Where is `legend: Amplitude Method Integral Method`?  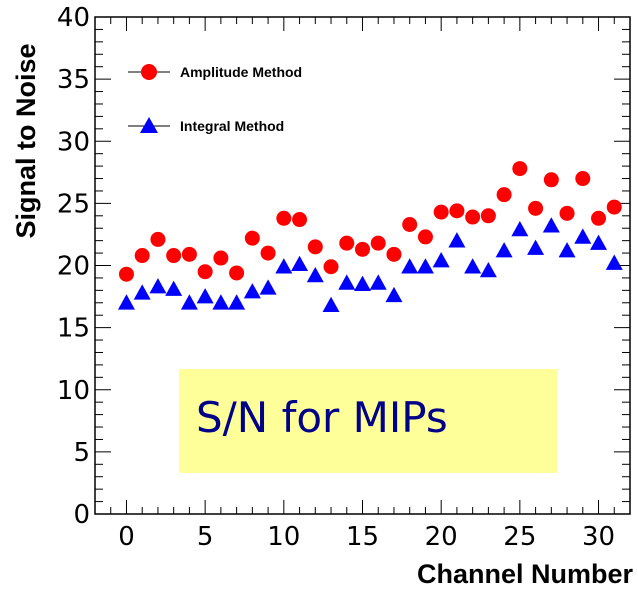 legend: Amplitude Method Integral Method is located at coordinates (215, 99).